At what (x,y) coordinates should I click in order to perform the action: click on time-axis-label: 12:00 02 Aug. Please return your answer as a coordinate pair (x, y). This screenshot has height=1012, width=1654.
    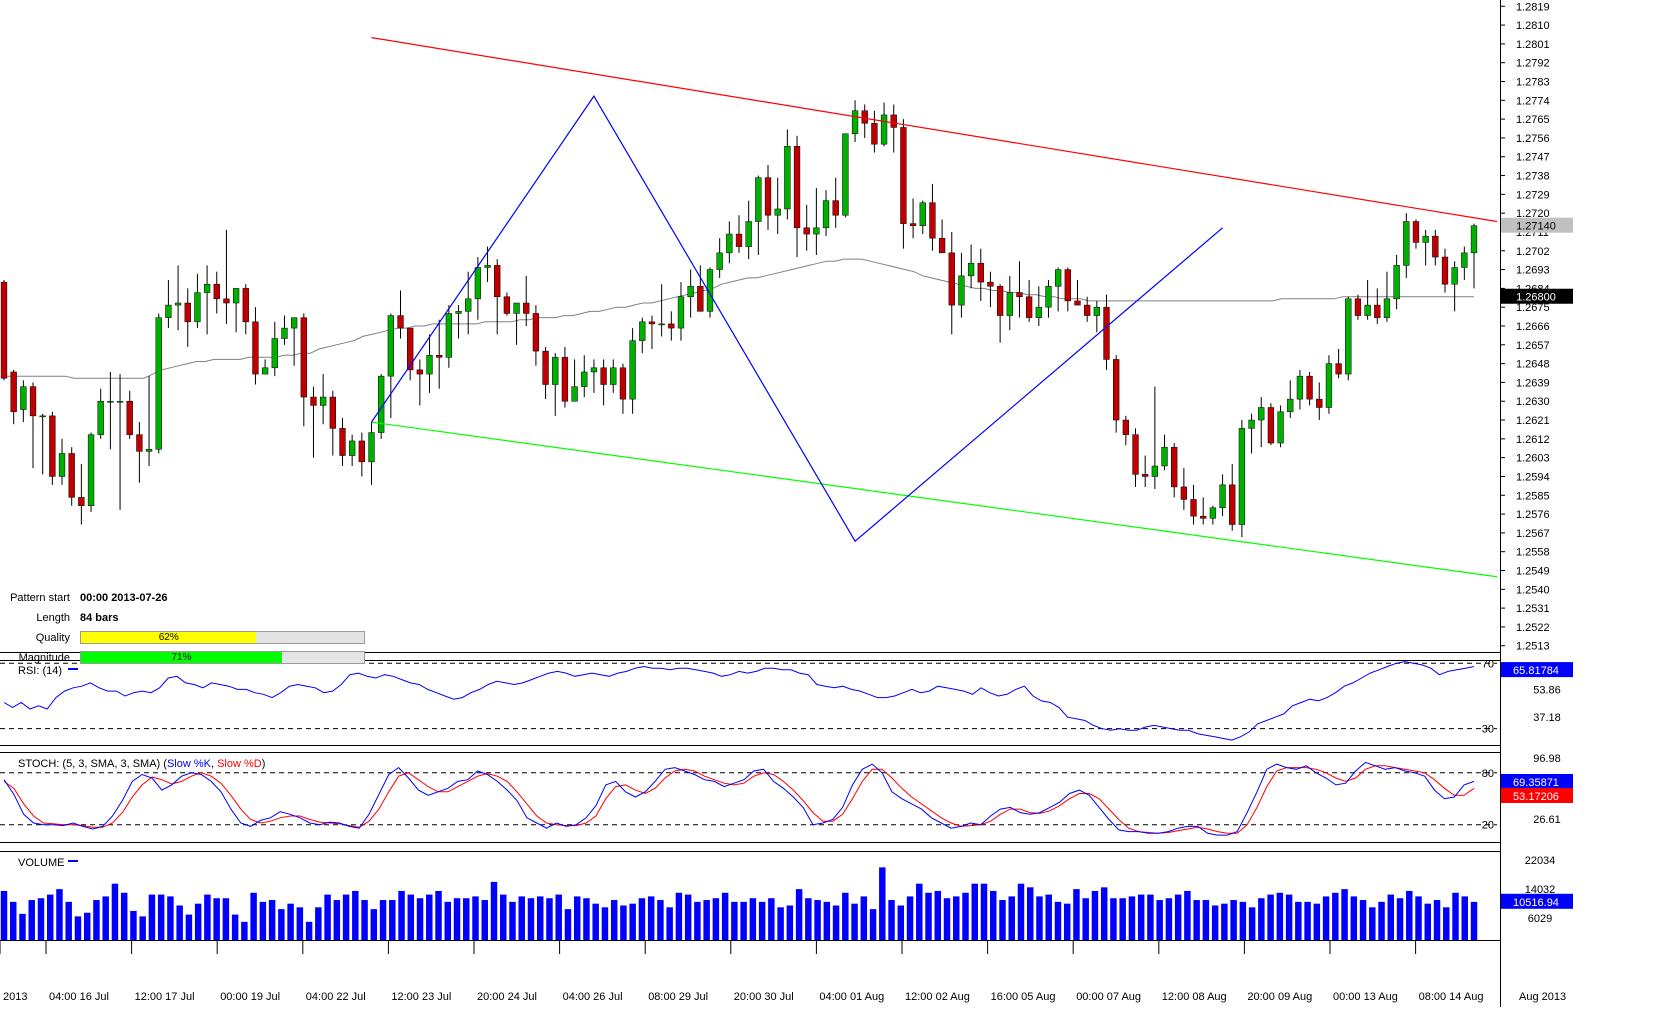
    Looking at the image, I should click on (937, 997).